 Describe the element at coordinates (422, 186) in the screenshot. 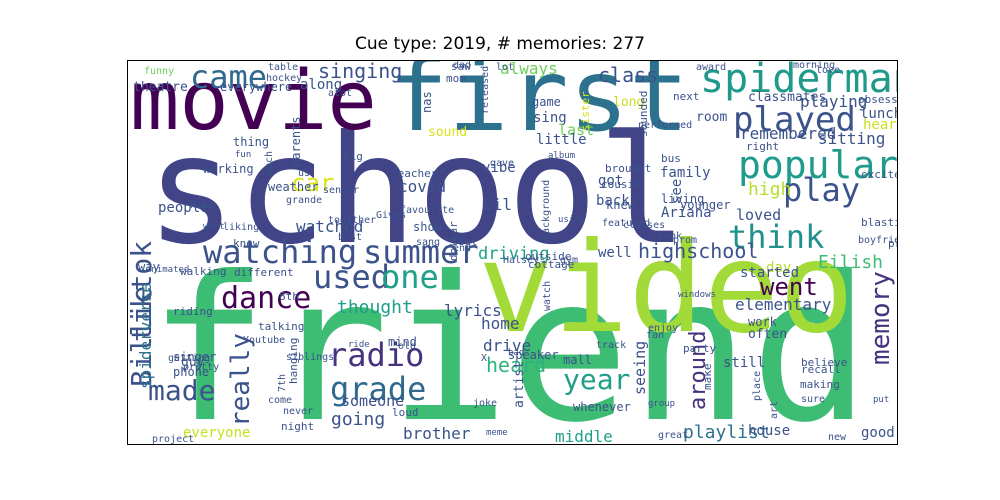

I see `cloud-word: covid` at that location.